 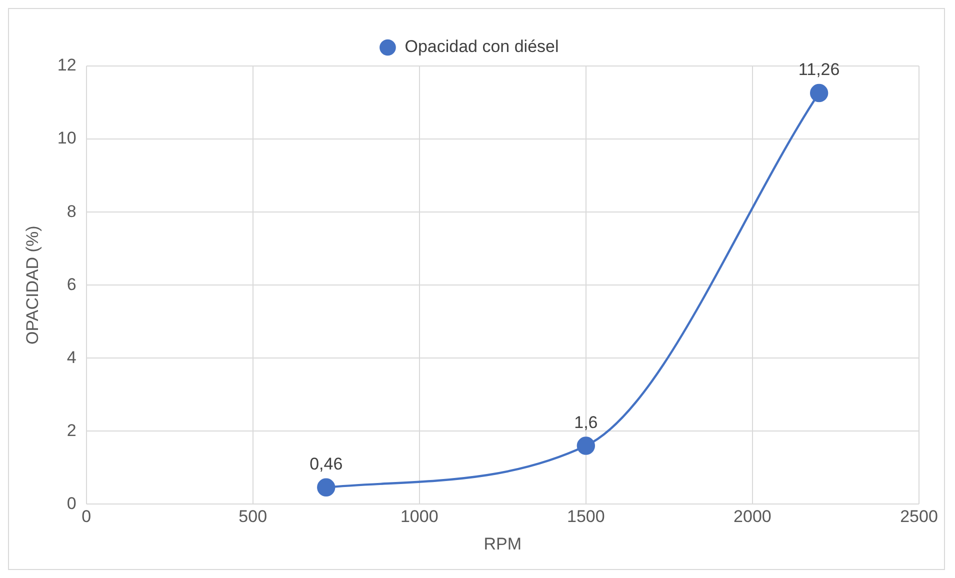 I want to click on x-tick-label: 0, so click(x=87, y=516).